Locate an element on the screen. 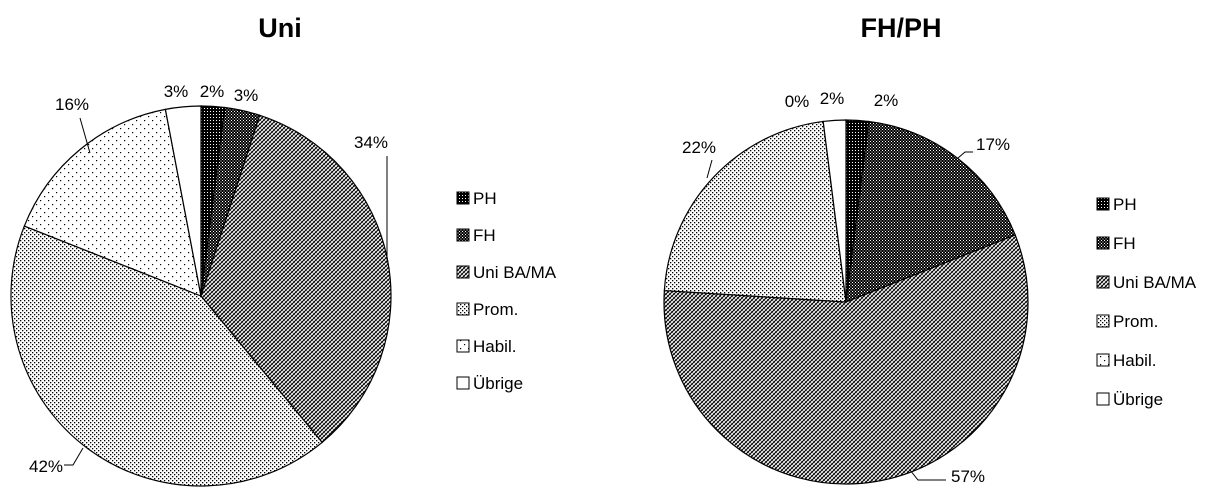 This screenshot has width=1223, height=489. legend-fhph: PH FH Uni BA/MA Prom. Habil. Übrige is located at coordinates (1147, 302).